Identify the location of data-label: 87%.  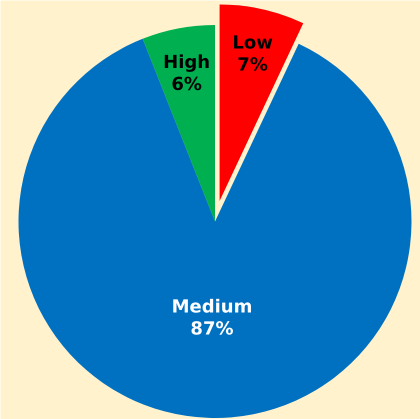
(212, 329).